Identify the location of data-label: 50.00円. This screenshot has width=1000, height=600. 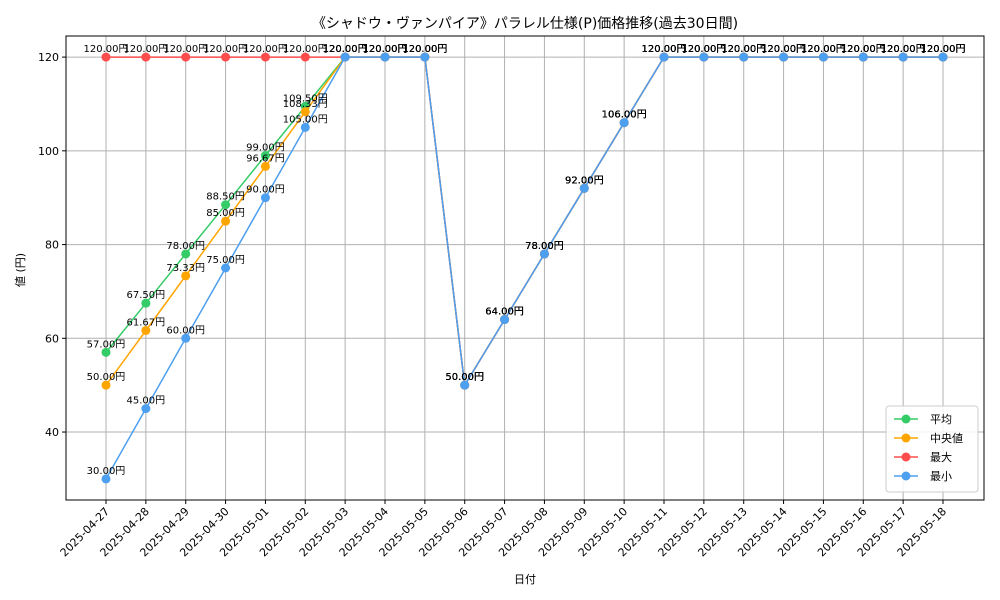
(464, 377).